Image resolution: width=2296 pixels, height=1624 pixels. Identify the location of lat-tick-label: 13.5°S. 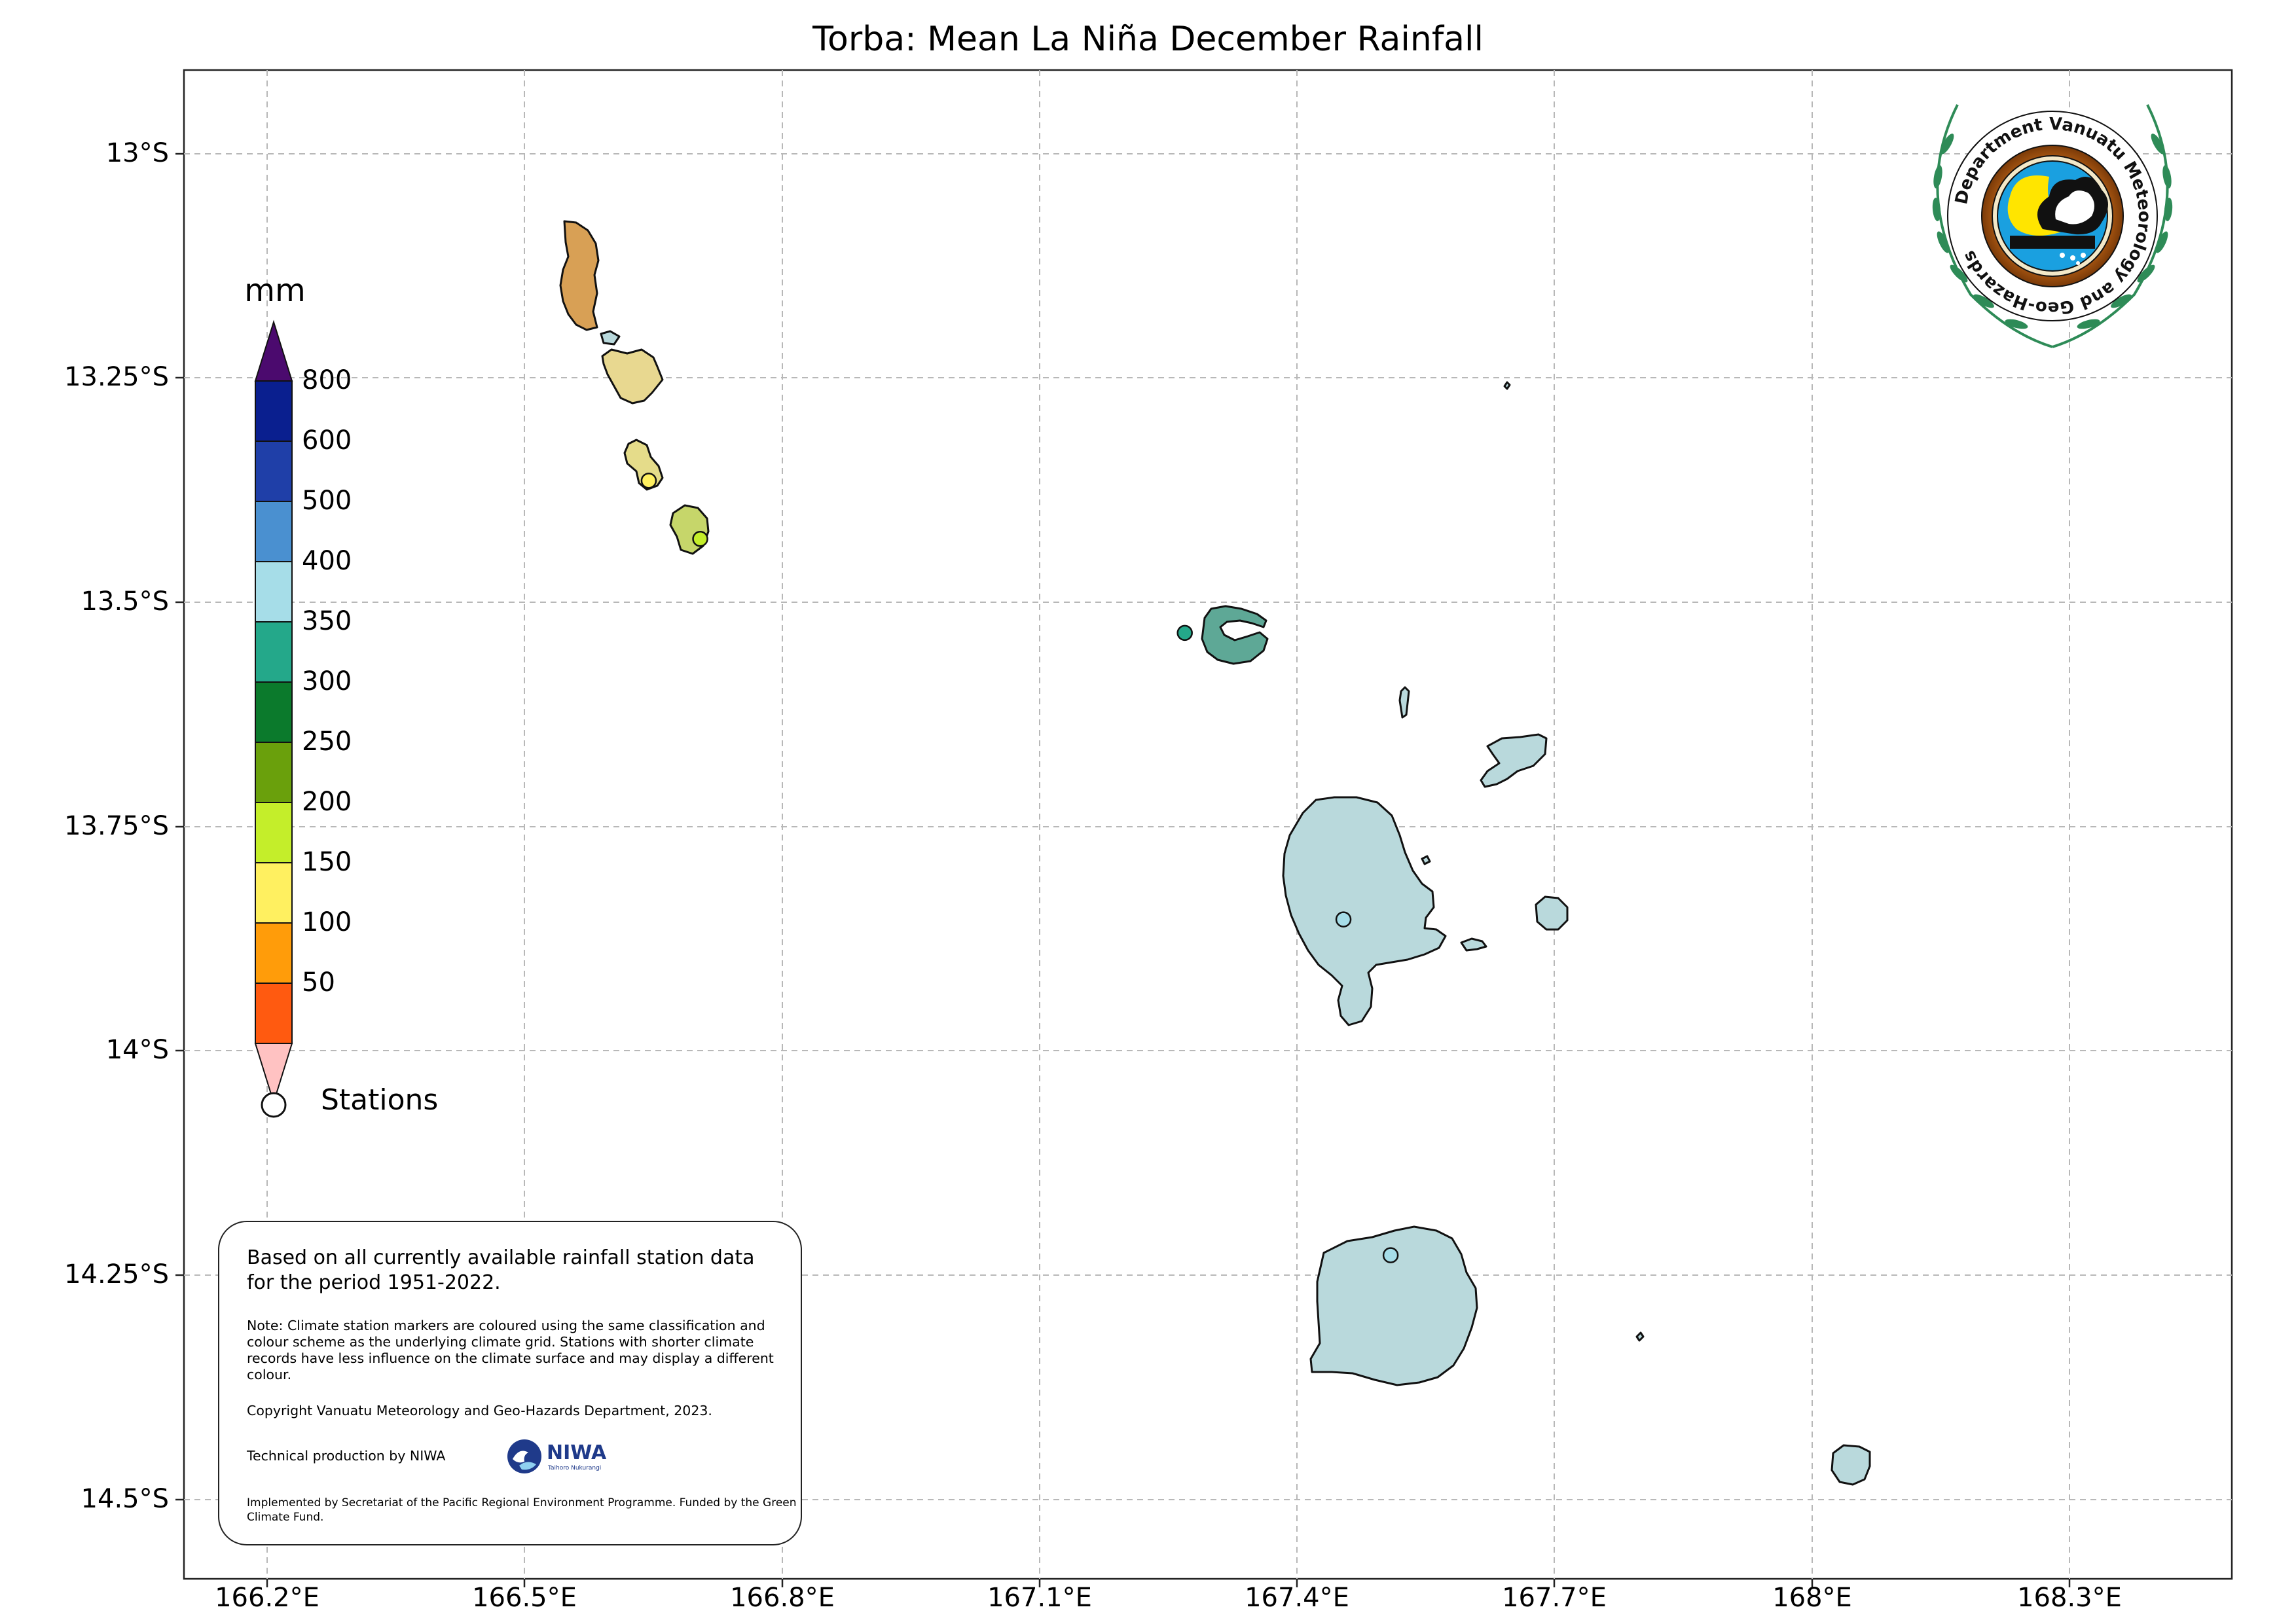
(125, 601).